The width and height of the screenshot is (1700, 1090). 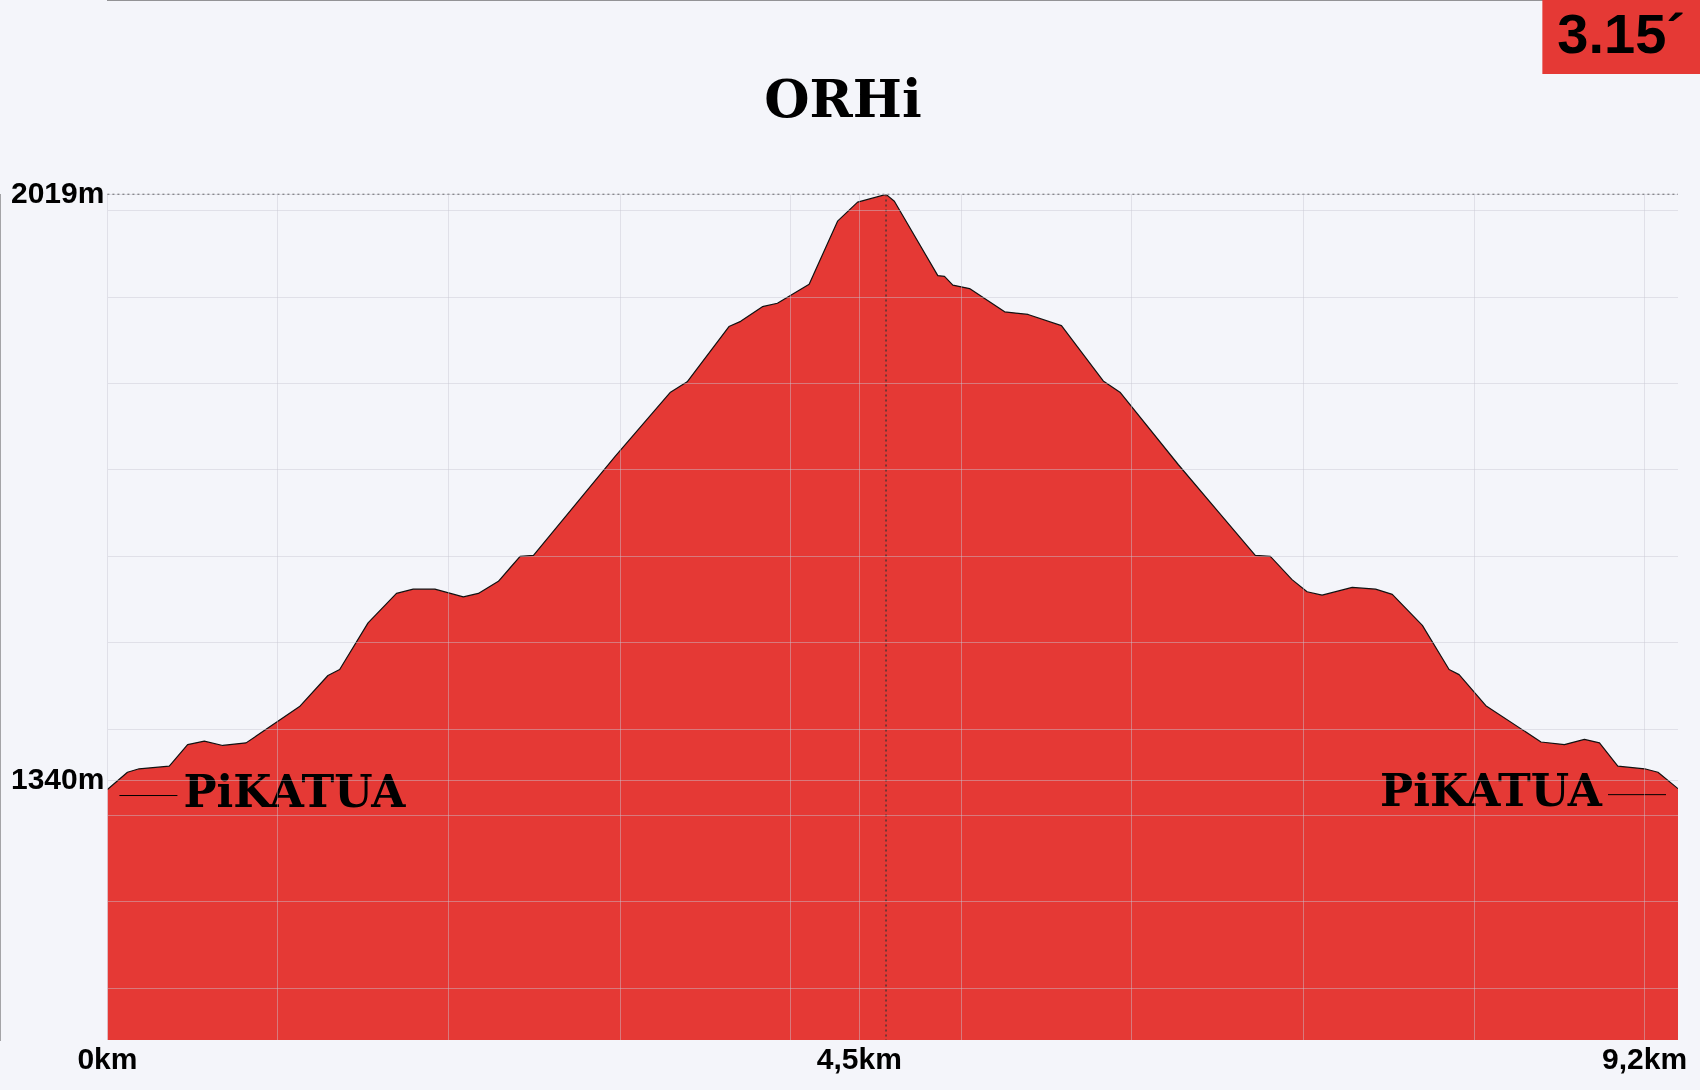 What do you see at coordinates (843, 98) in the screenshot?
I see `chart-title: ORHi` at bounding box center [843, 98].